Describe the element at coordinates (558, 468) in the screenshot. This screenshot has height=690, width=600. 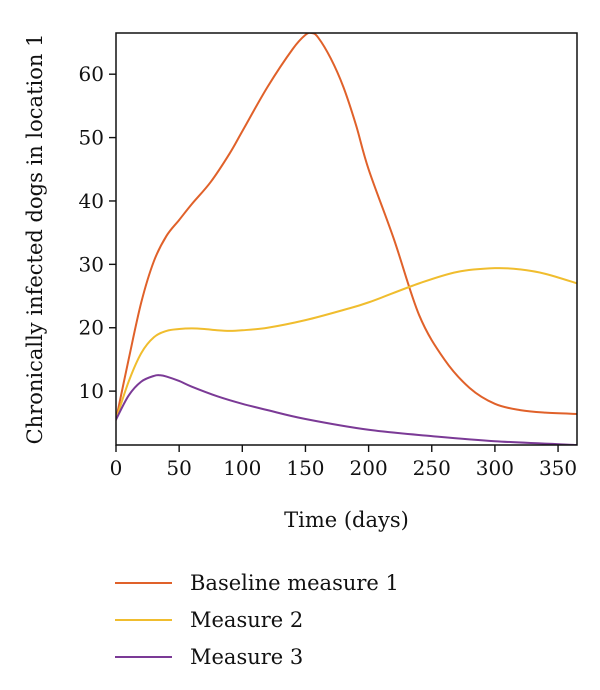
I see `x-tick-label: 350` at that location.